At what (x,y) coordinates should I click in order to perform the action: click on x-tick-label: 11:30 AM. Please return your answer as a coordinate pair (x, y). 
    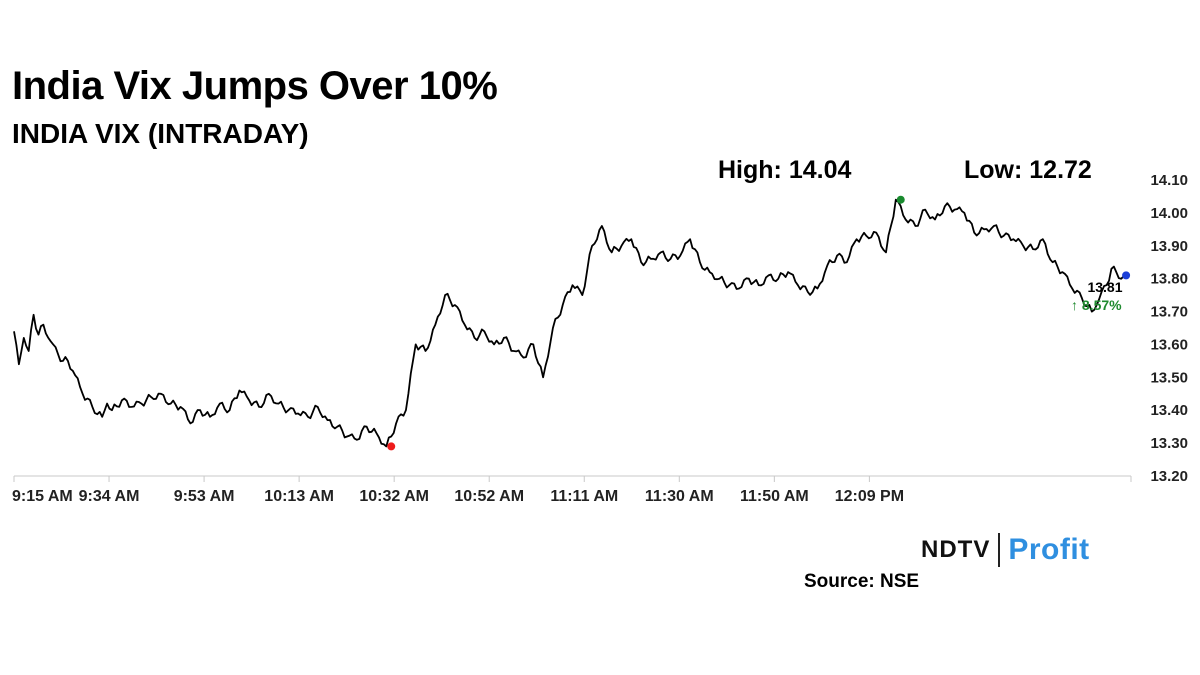
    Looking at the image, I should click on (679, 496).